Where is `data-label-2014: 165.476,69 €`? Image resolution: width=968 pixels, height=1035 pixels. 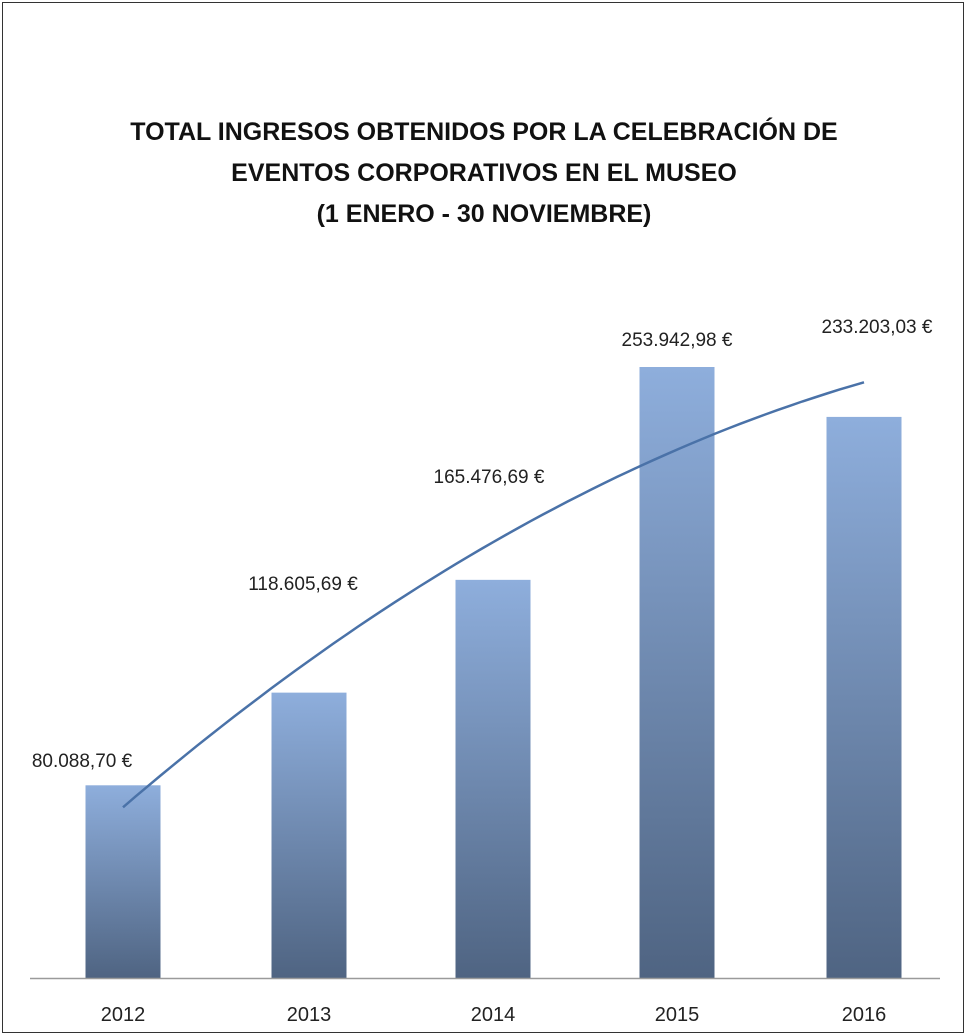
data-label-2014: 165.476,69 € is located at coordinates (489, 477).